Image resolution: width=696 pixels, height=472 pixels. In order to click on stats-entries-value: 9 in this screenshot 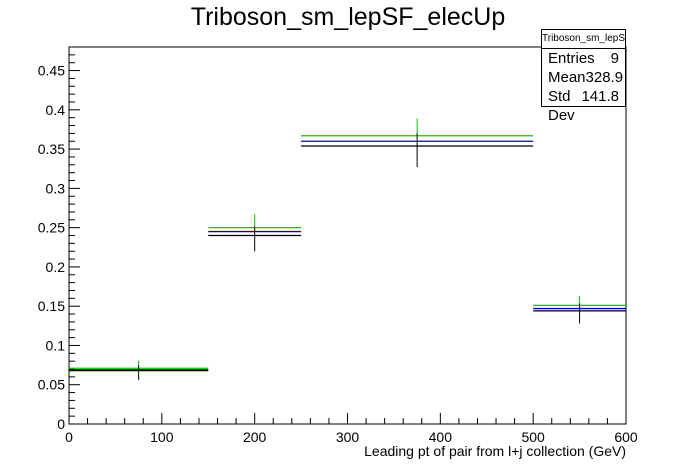, I will do `click(614, 58)`.